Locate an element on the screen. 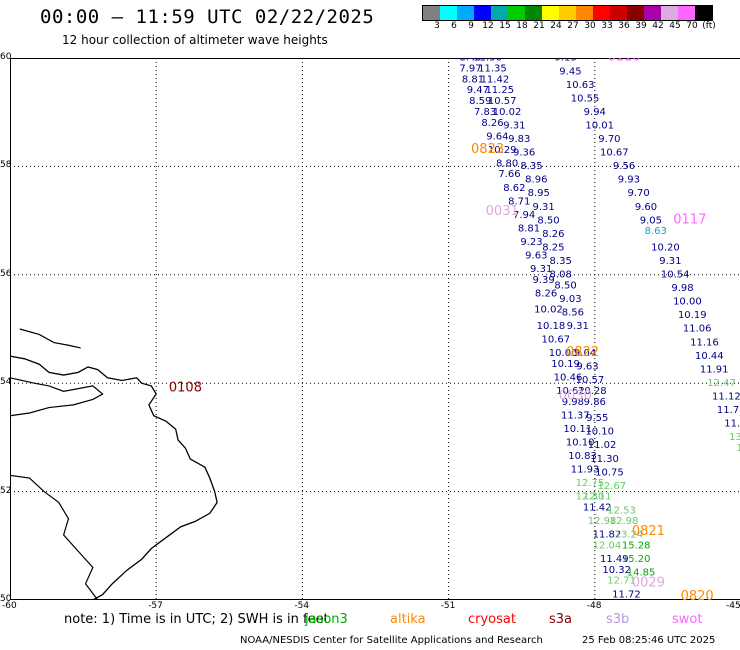  coastline-south is located at coordinates (54, 537).